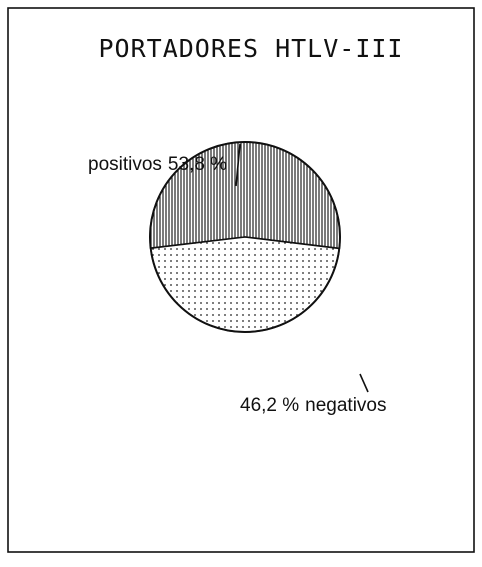 This screenshot has height=567, width=482. Describe the element at coordinates (269, 405) in the screenshot. I see `value-label: 46,2 %` at that location.